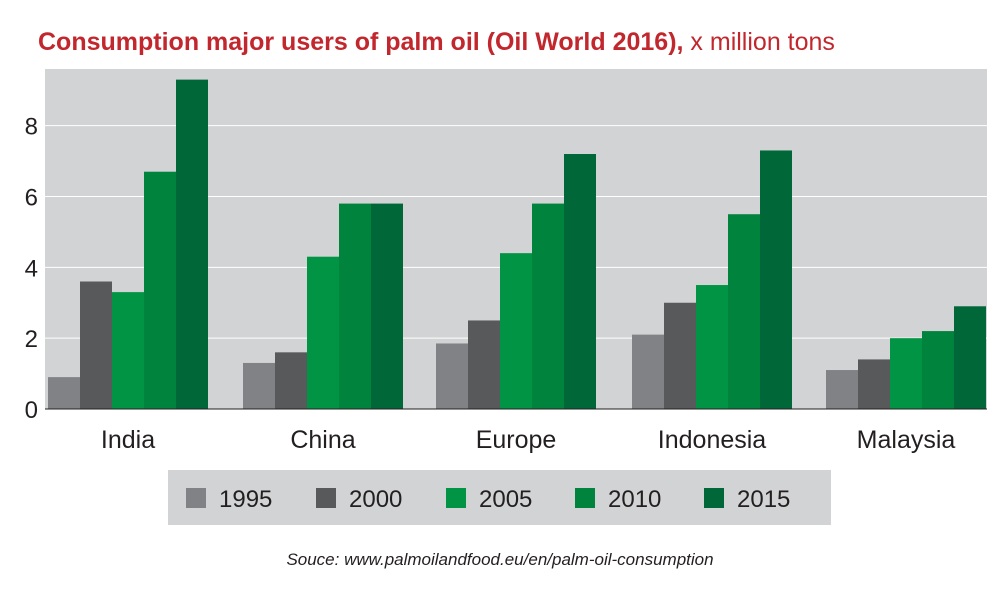 The image size is (1000, 597). I want to click on bar-malaysia-2005, so click(906, 373).